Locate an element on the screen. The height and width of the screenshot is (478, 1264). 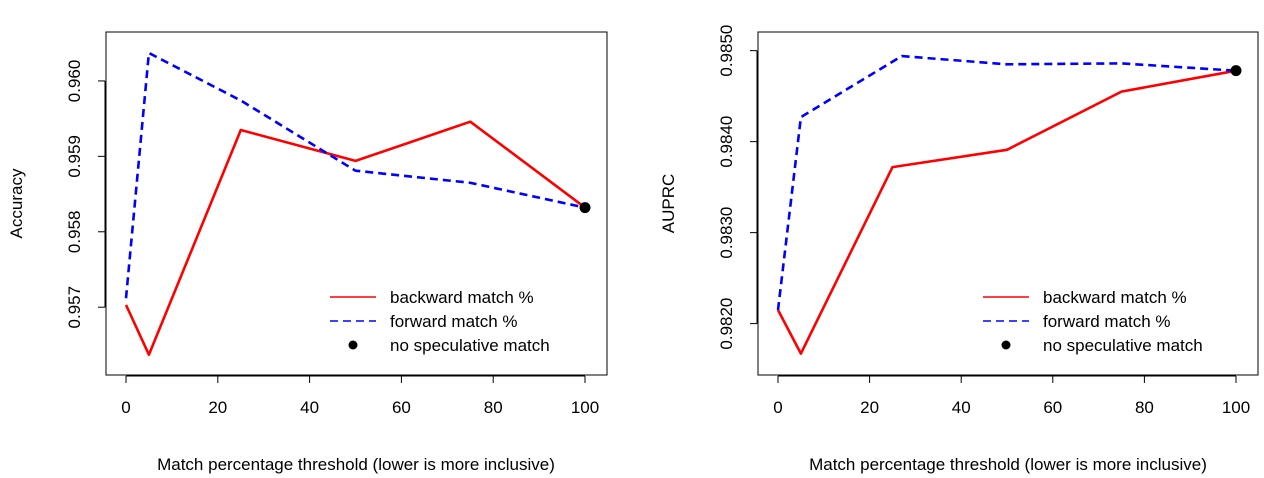
y-tick-label: 0.9840 is located at coordinates (726, 142).